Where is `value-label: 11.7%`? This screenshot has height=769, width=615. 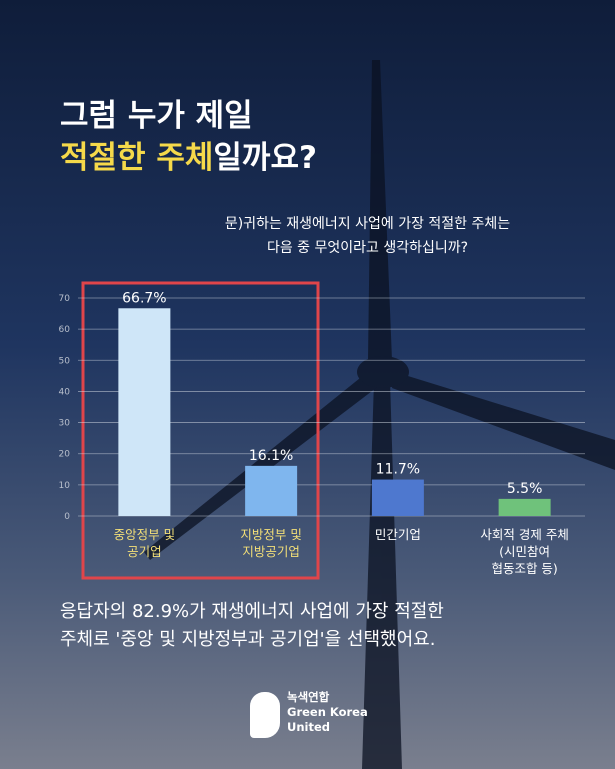 value-label: 11.7% is located at coordinates (398, 470).